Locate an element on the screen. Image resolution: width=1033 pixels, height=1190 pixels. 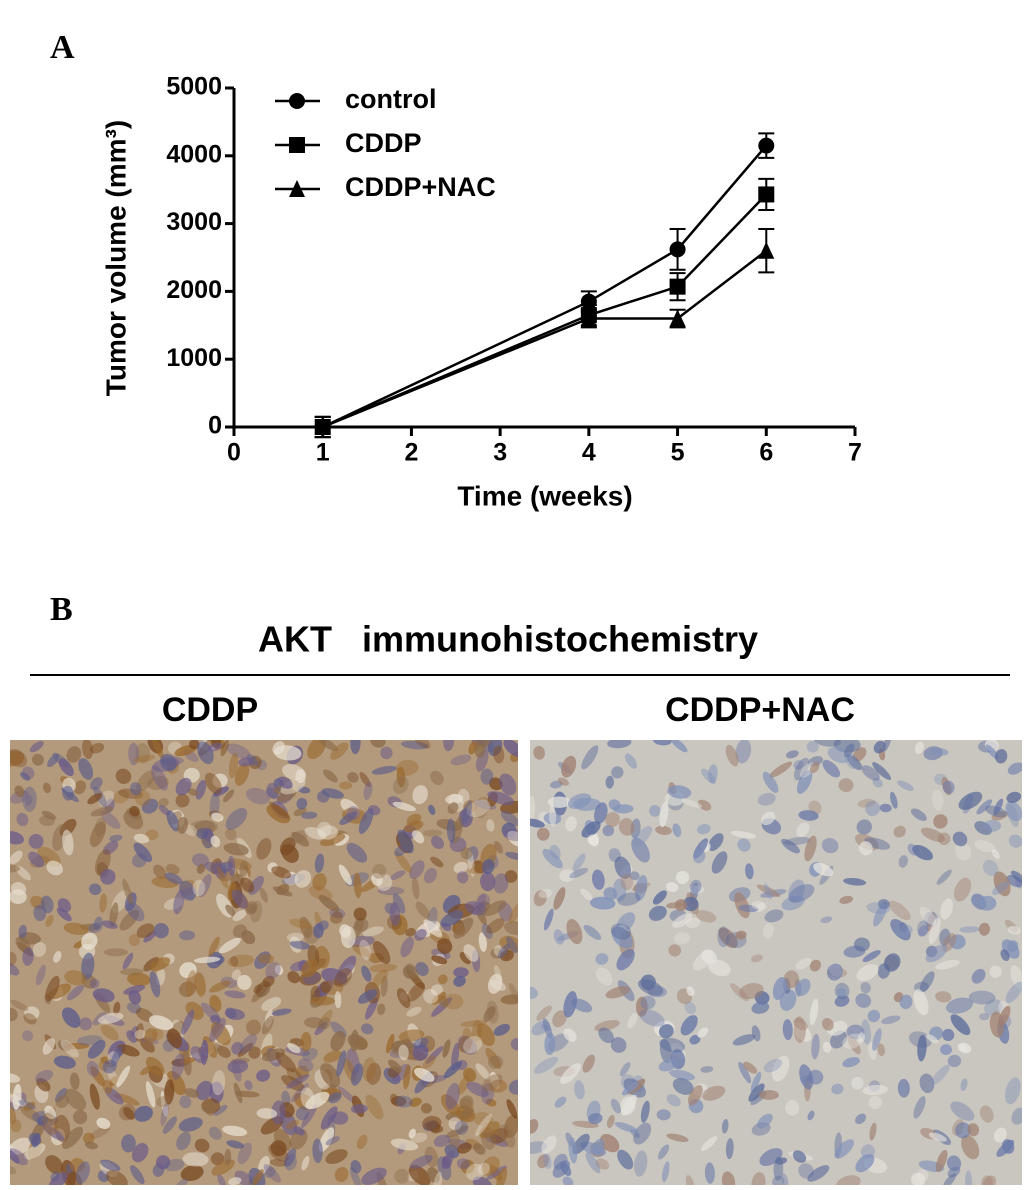
x-tick-label: 3 is located at coordinates (500, 453).